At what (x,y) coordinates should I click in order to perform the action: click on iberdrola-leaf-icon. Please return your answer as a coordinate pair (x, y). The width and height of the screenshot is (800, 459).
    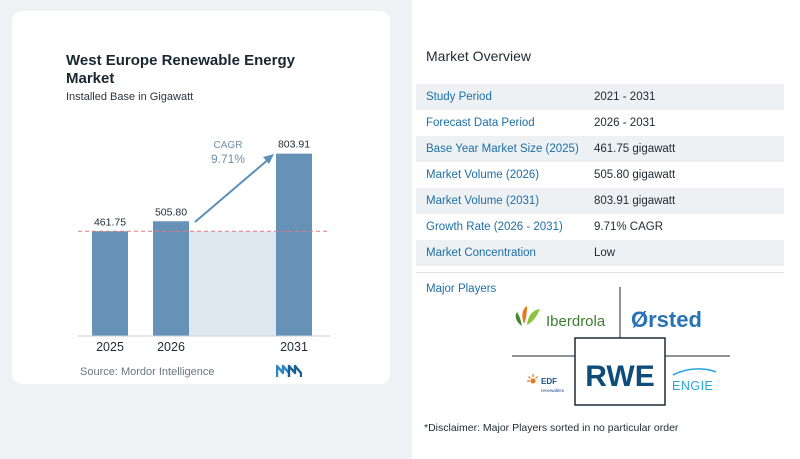
    Looking at the image, I should click on (527, 316).